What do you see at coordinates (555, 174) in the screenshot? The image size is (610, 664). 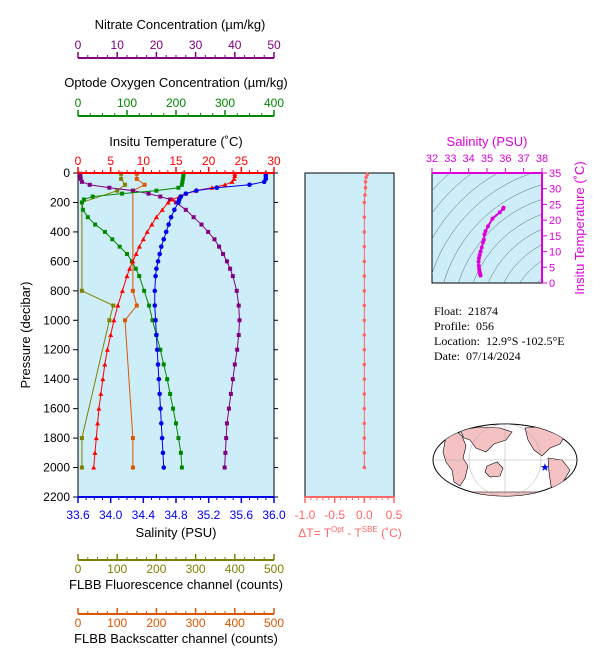 I see `ts-ytick-label: 35` at bounding box center [555, 174].